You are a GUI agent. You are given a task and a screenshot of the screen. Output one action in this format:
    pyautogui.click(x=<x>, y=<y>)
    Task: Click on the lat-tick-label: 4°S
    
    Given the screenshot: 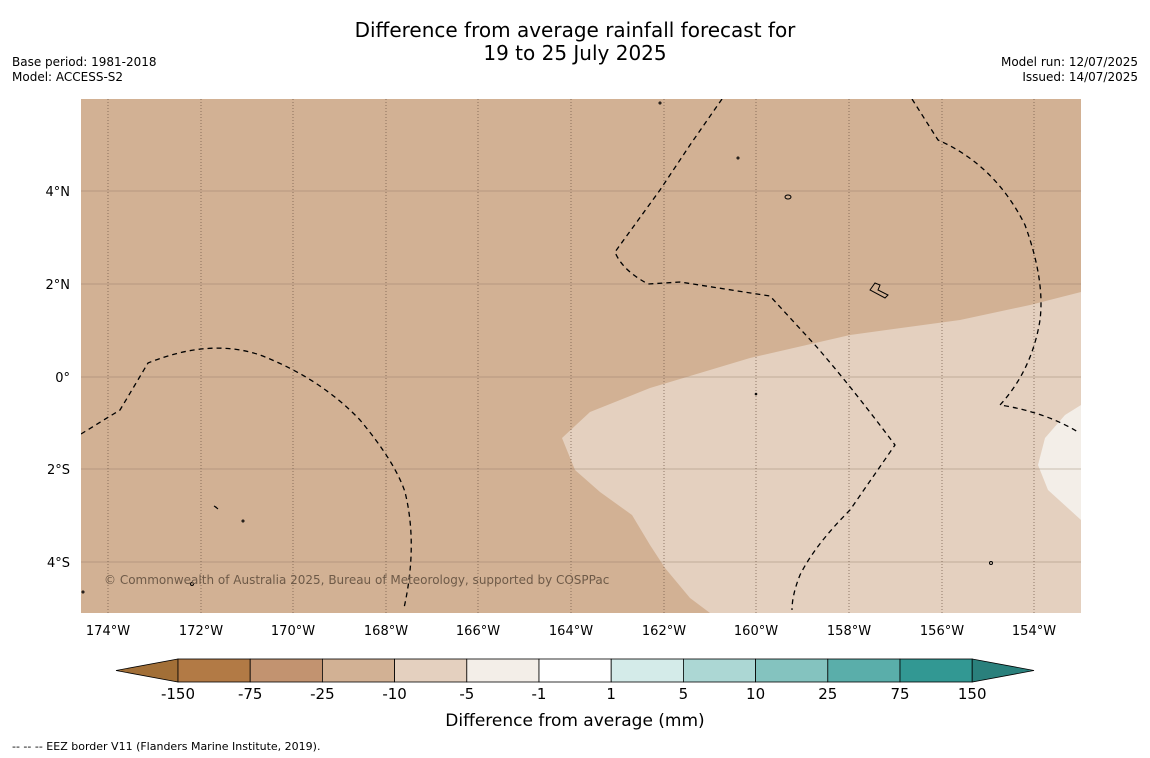 What is the action you would take?
    pyautogui.click(x=58, y=563)
    